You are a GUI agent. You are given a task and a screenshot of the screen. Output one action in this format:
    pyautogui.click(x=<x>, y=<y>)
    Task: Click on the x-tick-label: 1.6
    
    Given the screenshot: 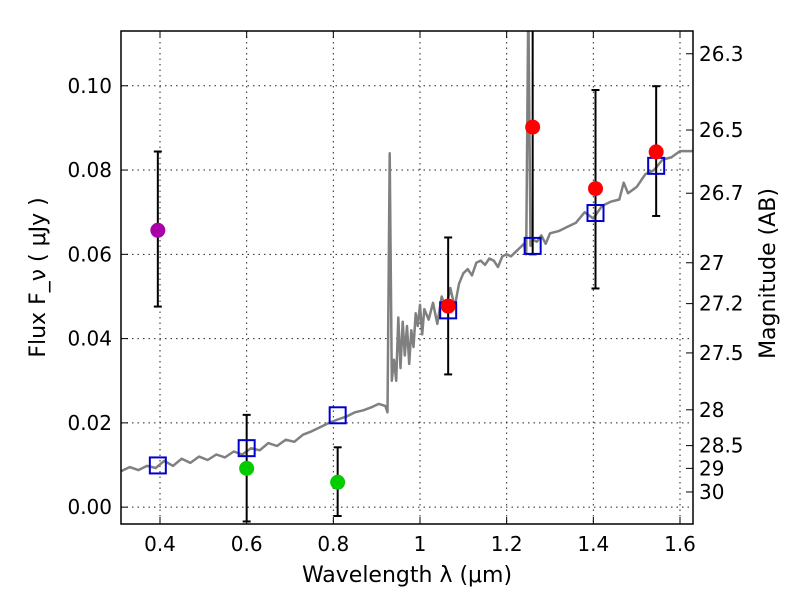 What is the action you would take?
    pyautogui.click(x=680, y=544)
    